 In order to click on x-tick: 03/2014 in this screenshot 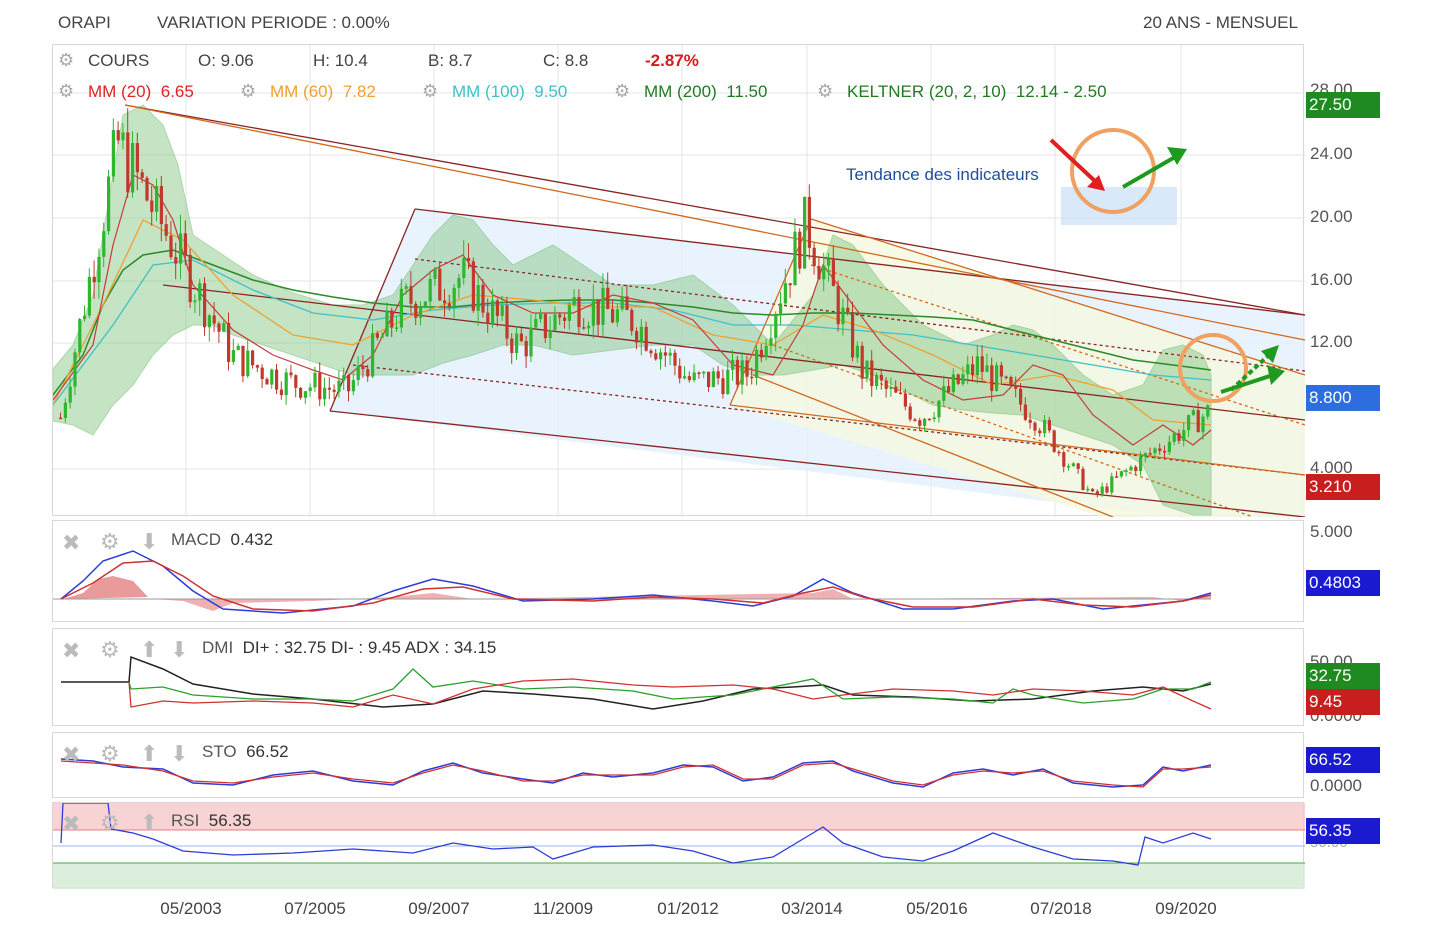, I will do `click(812, 908)`.